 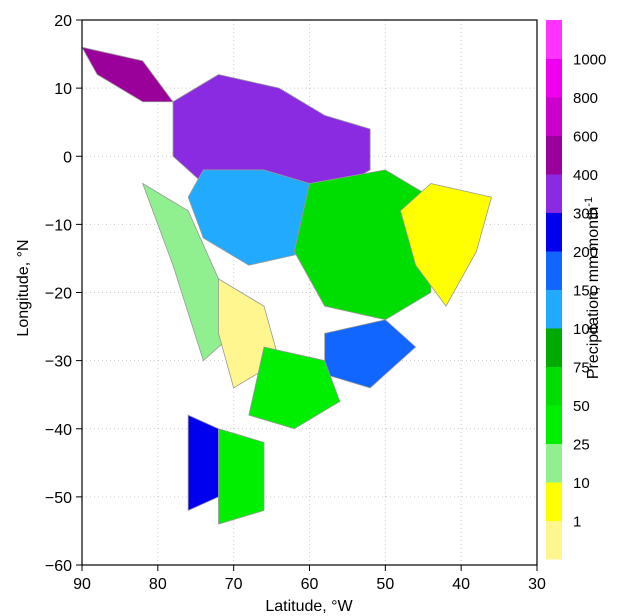 I want to click on precip-region-pampas, so click(x=294, y=388).